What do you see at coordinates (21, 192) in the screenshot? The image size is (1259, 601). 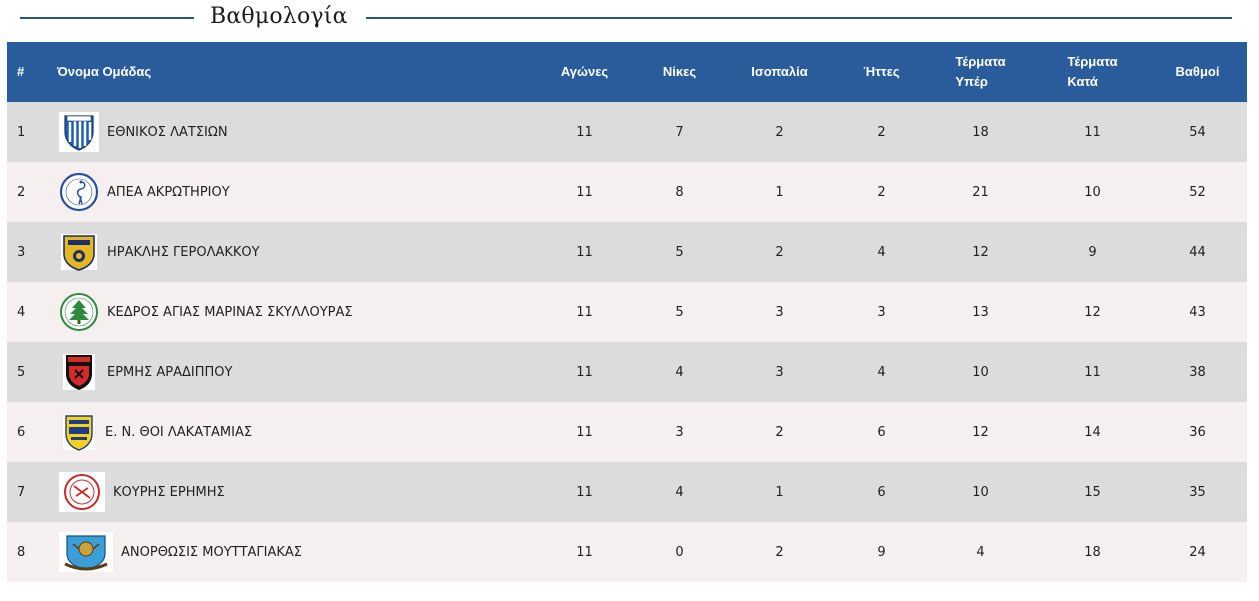 I see `row-position: 2` at bounding box center [21, 192].